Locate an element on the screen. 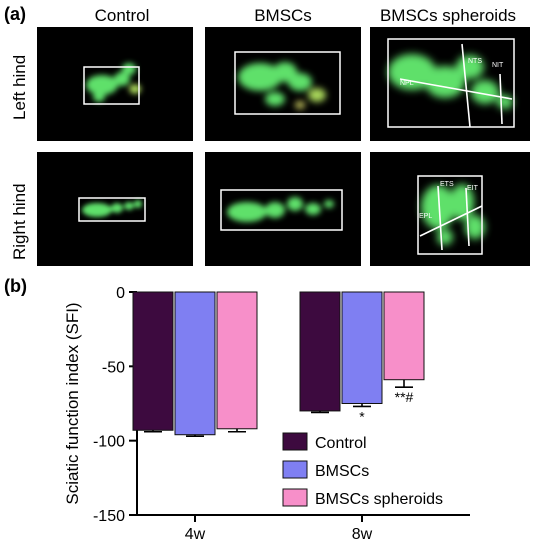  label-eit: EIT is located at coordinates (473, 188).